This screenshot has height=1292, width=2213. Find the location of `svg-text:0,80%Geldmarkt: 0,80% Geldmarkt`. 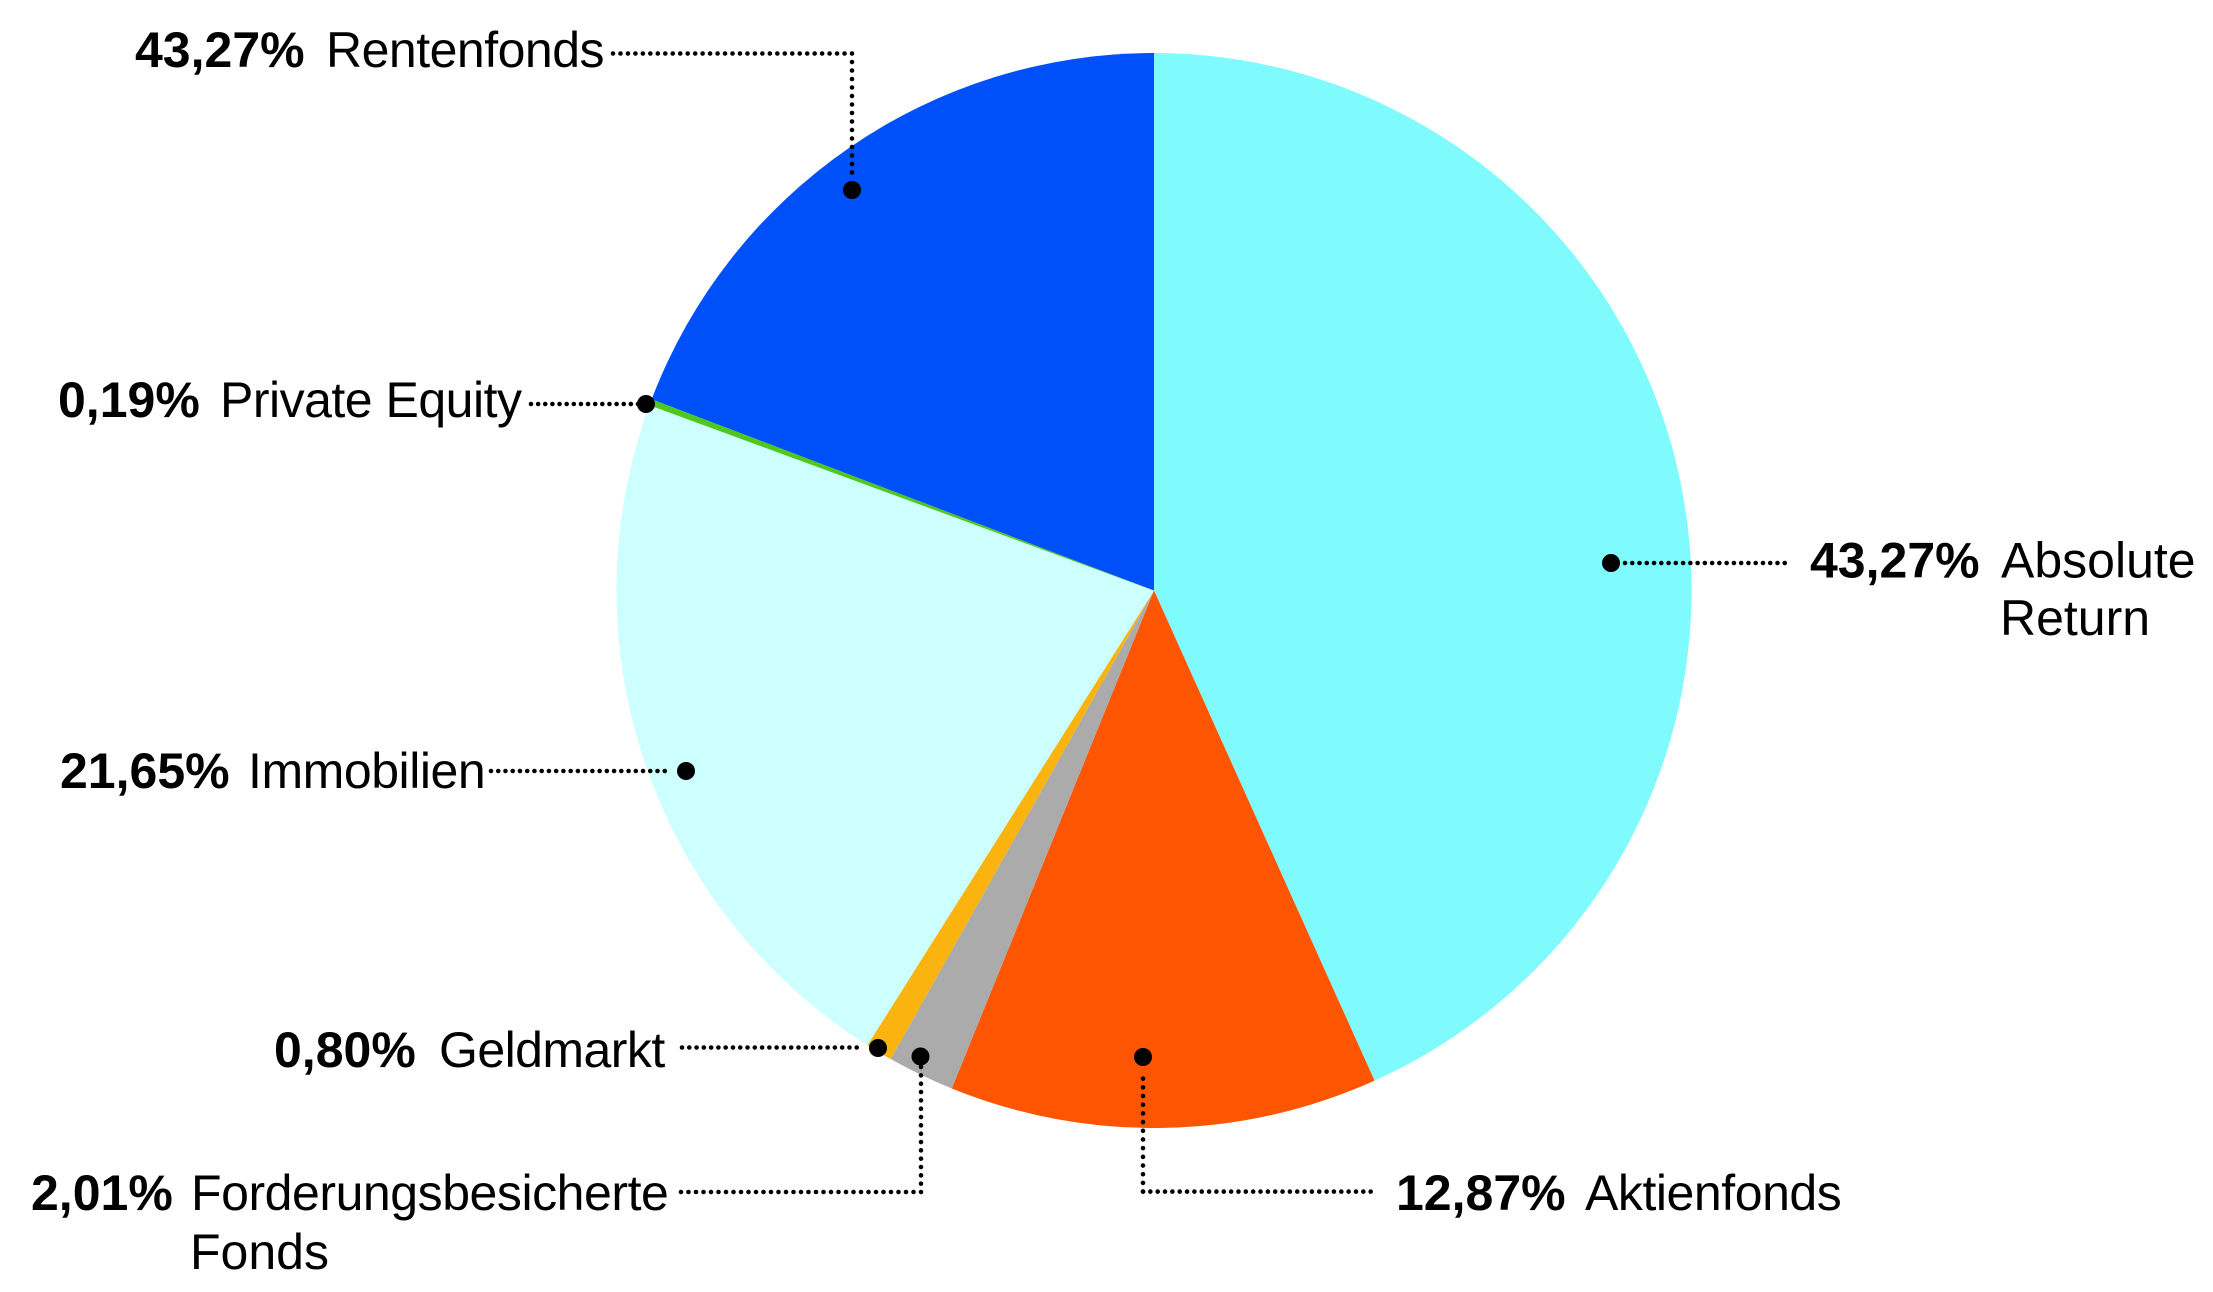

svg-text:0,80%Geldmarkt: 0,80% Geldmarkt is located at coordinates (469, 1050).